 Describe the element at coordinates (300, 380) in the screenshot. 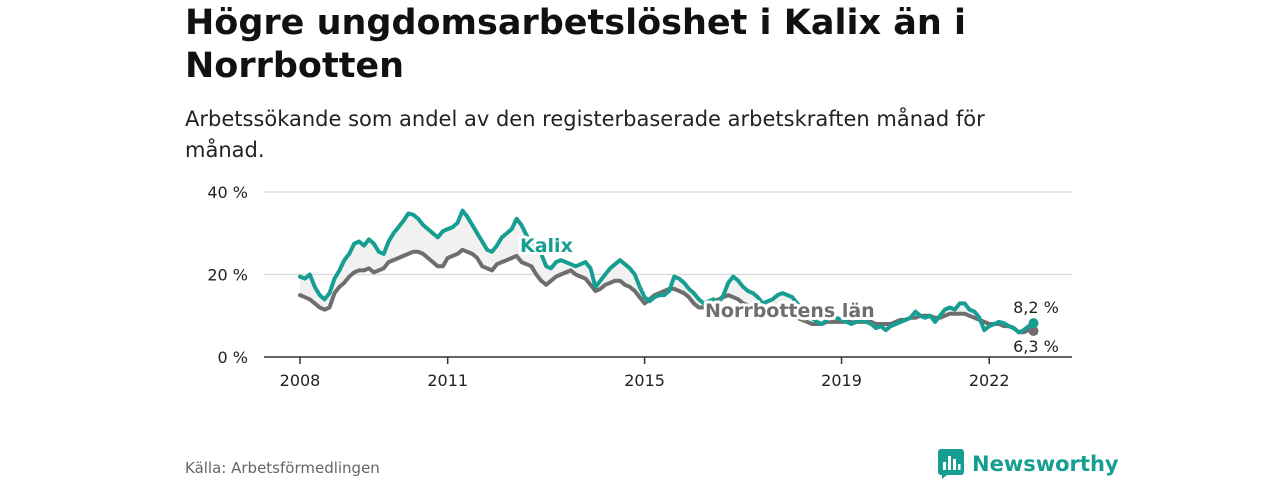

I see `x-tick-label: 2008` at that location.